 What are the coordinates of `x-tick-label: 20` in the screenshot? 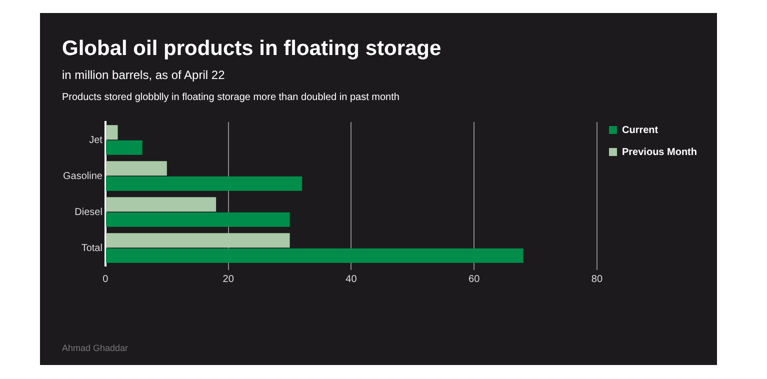 It's located at (228, 279).